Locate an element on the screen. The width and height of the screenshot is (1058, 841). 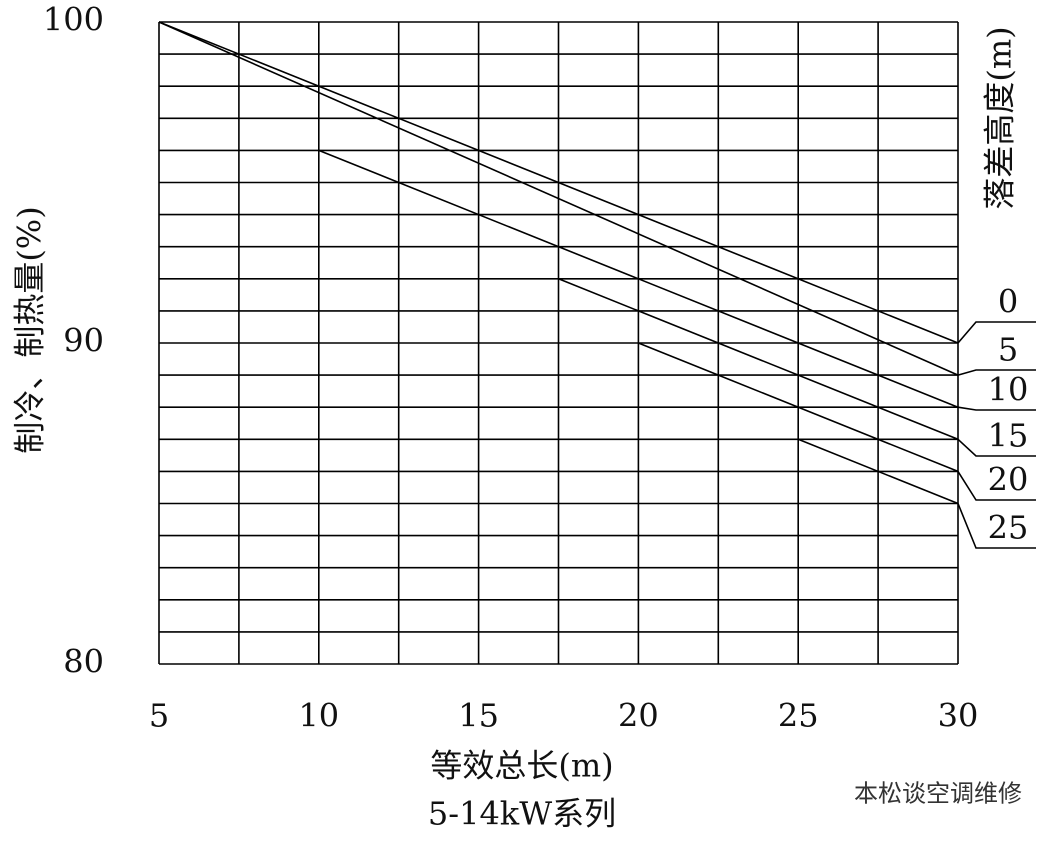
x-tick-label: 10 is located at coordinates (318, 716).